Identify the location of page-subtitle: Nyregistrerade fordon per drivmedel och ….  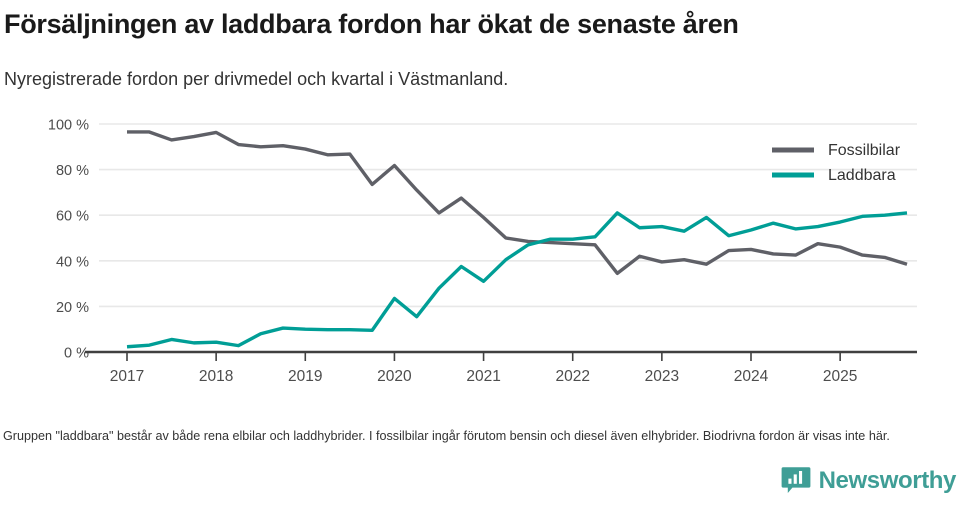
(256, 79).